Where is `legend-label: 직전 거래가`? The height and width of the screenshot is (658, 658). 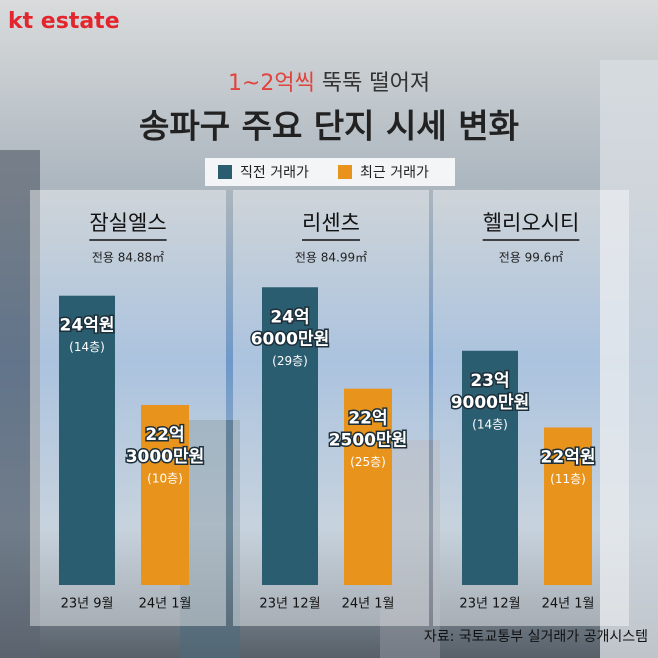 legend-label: 직전 거래가 is located at coordinates (274, 173).